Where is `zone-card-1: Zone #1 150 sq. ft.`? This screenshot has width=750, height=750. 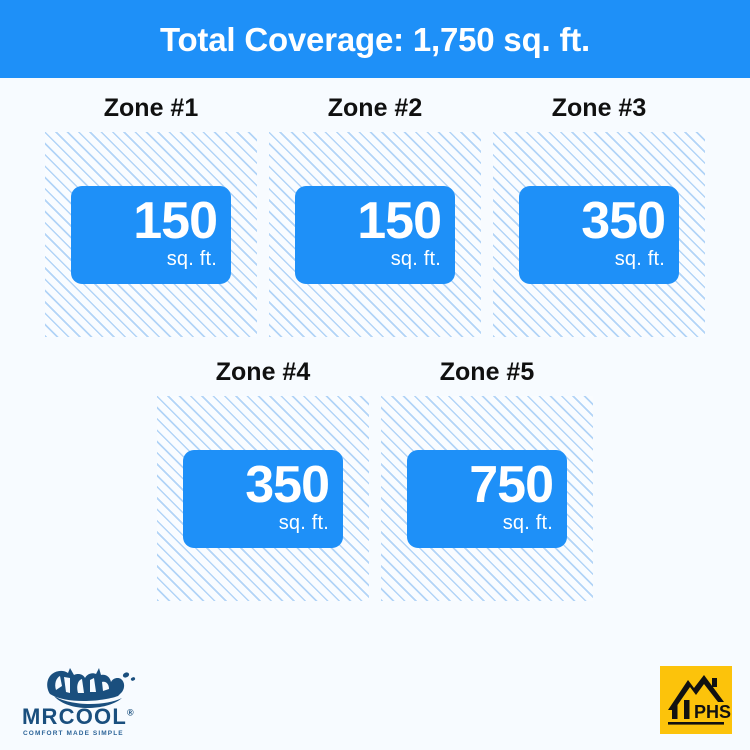 zone-card-1: Zone #1 150 sq. ft. is located at coordinates (151, 216).